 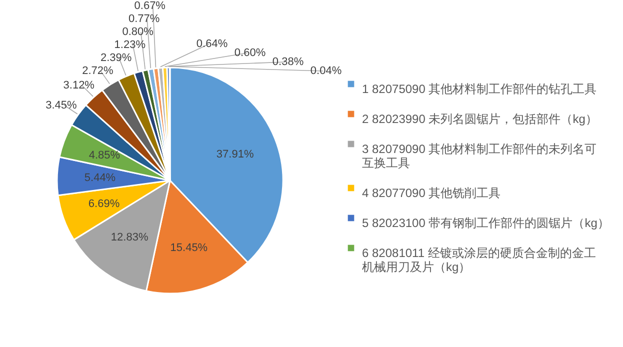 I want to click on legend-label: 1 82075090 其他材料制工作部件的钻孔工具, so click(x=479, y=89).